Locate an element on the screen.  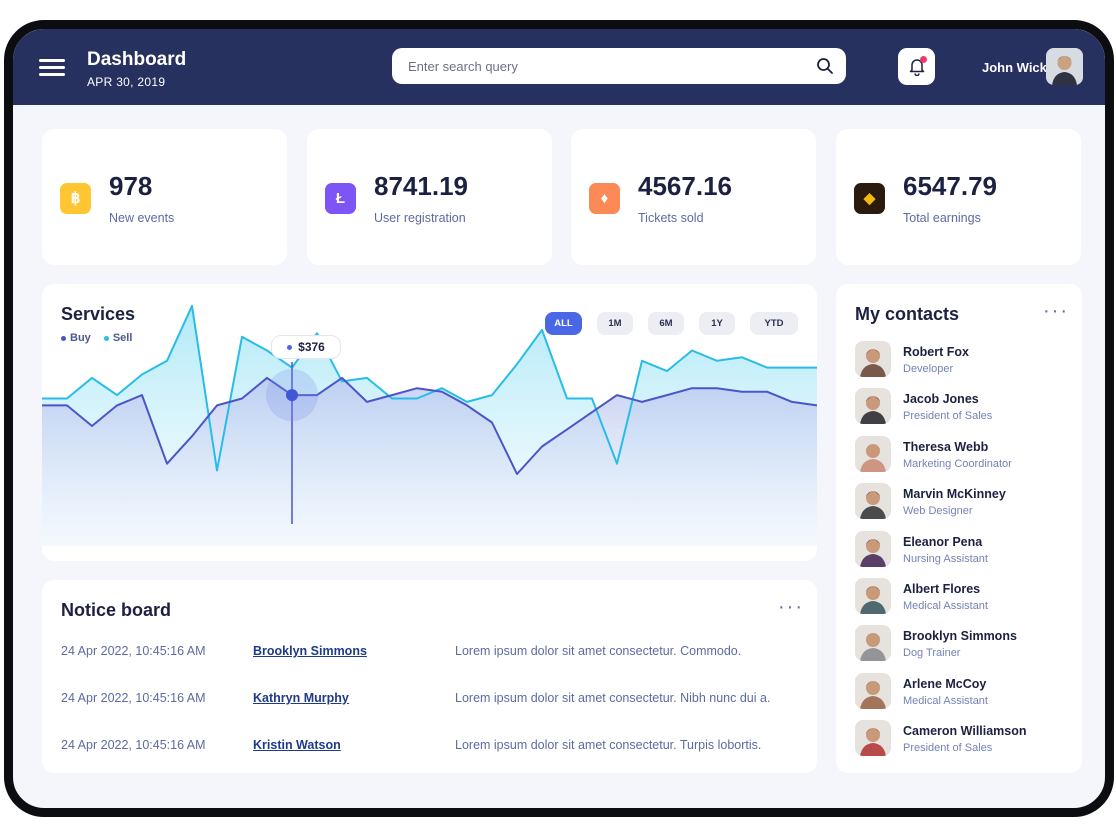
contact-item: Robert Fox Developer is located at coordinates (962, 360).